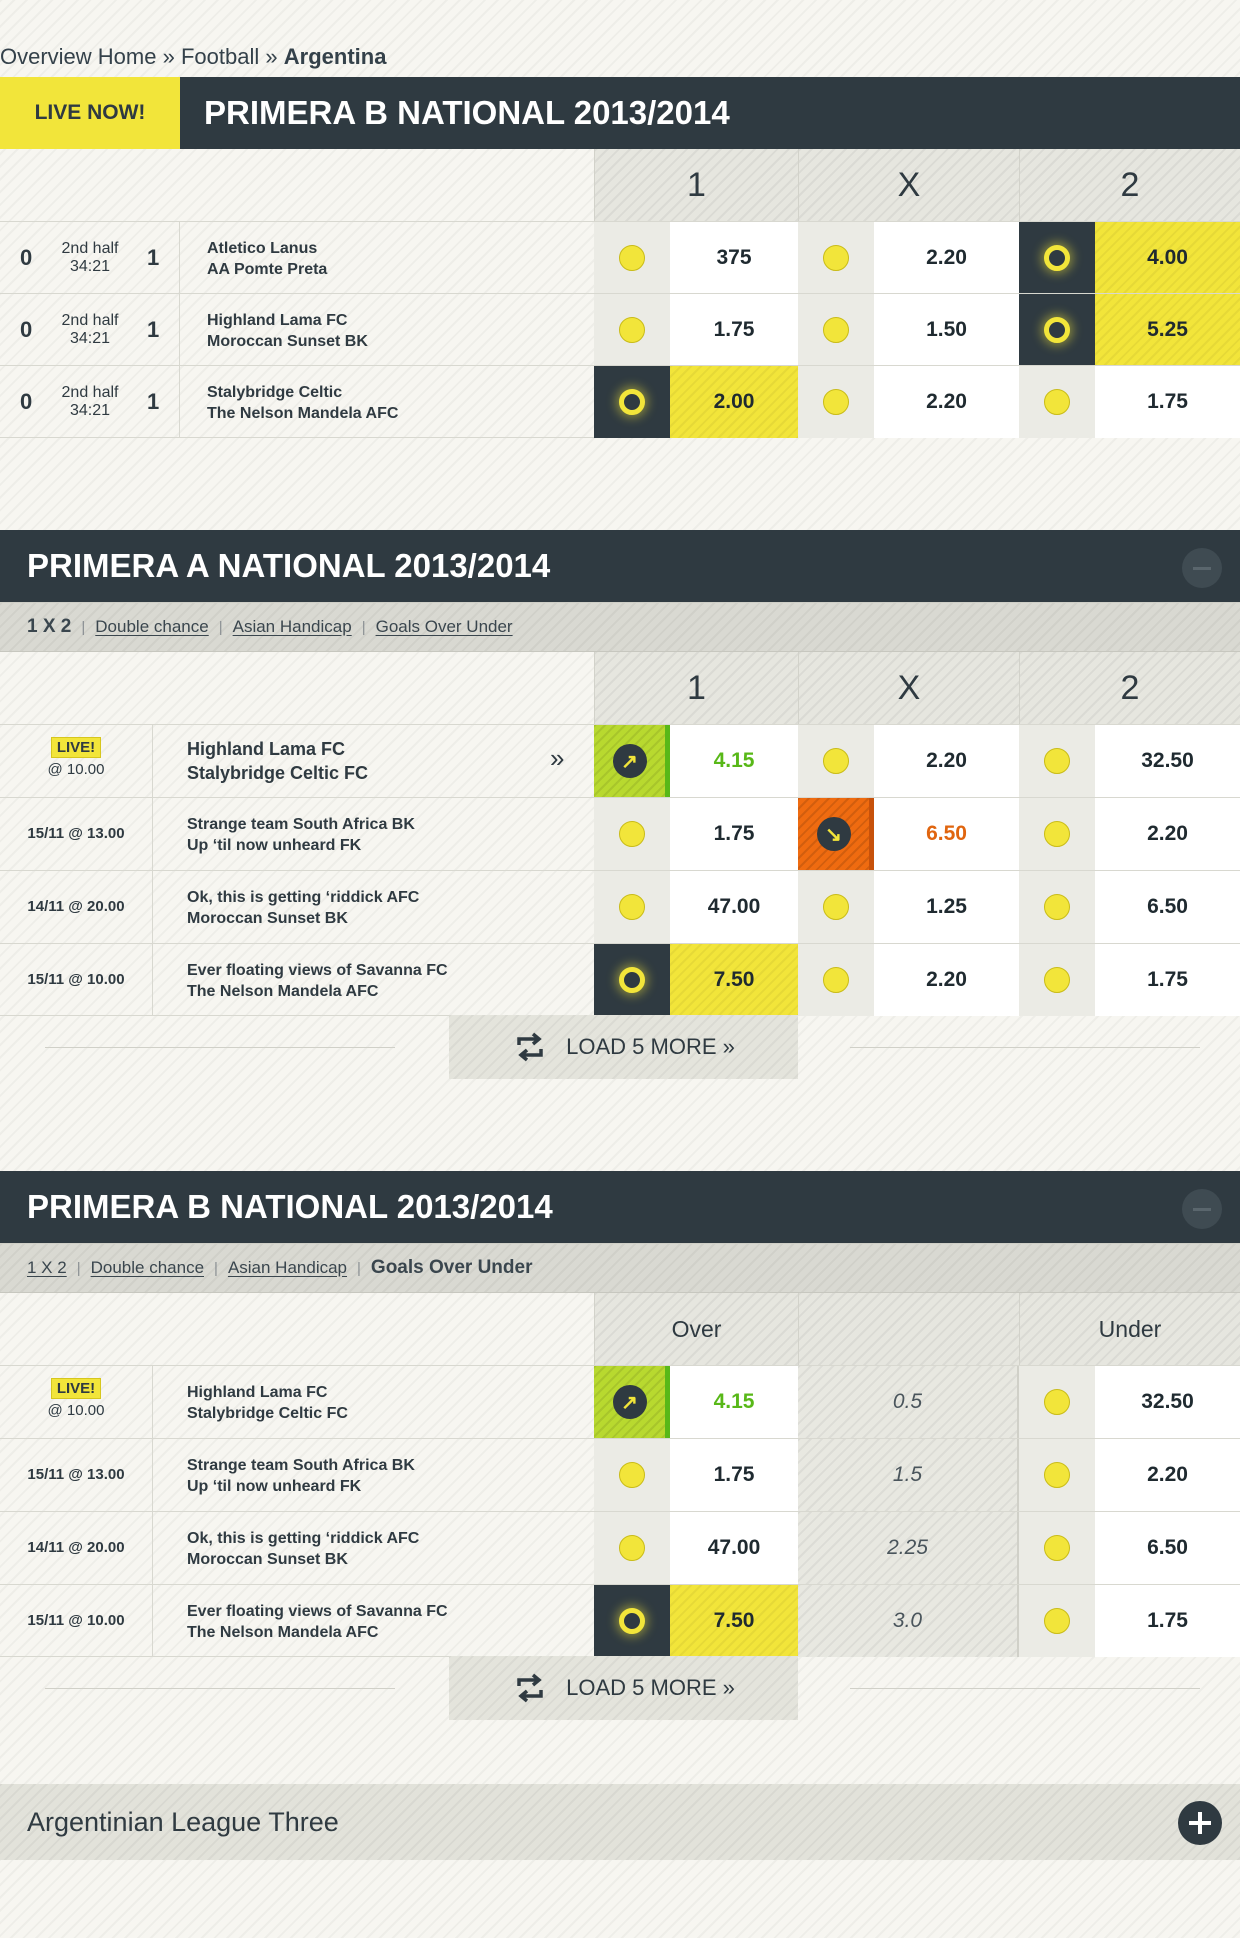 The height and width of the screenshot is (1938, 1240). Describe the element at coordinates (275, 392) in the screenshot. I see `home-team: Stalybridge Celtic` at that location.